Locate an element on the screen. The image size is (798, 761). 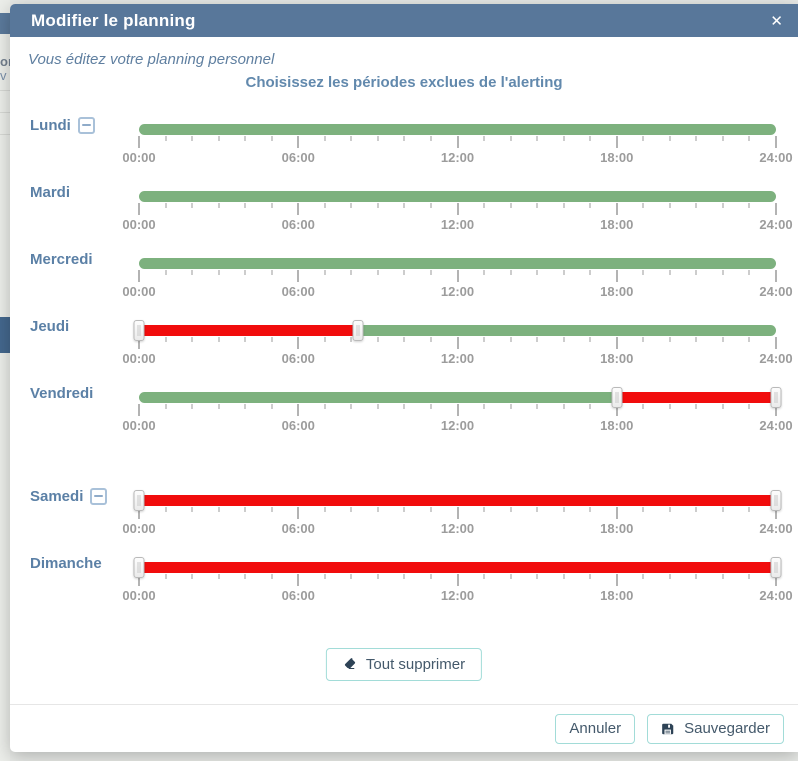
tick-label: 24:00 is located at coordinates (776, 224).